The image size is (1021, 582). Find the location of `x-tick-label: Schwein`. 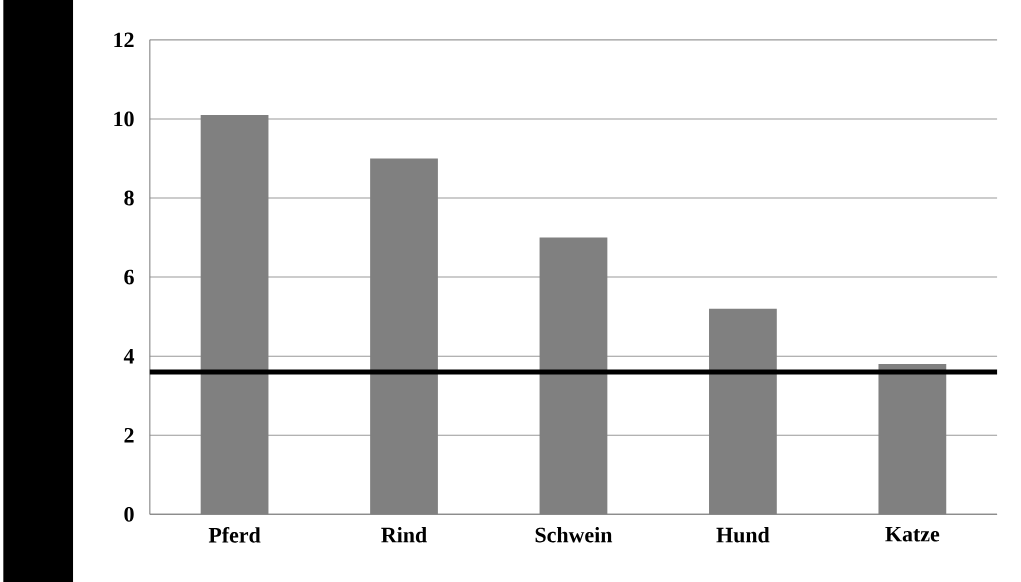

x-tick-label: Schwein is located at coordinates (574, 534).